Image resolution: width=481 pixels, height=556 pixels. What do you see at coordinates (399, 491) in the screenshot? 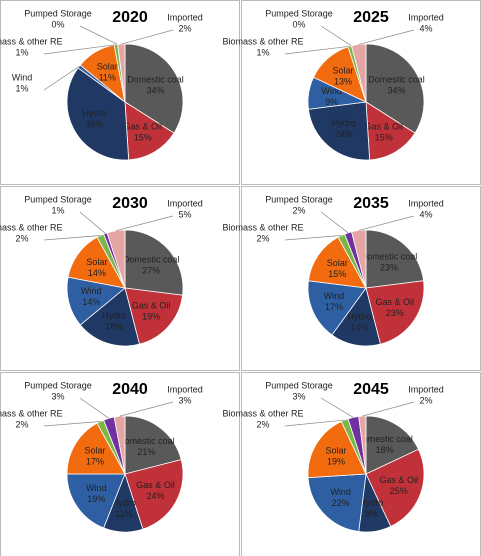
I see `slice-value-label: 25%` at bounding box center [399, 491].